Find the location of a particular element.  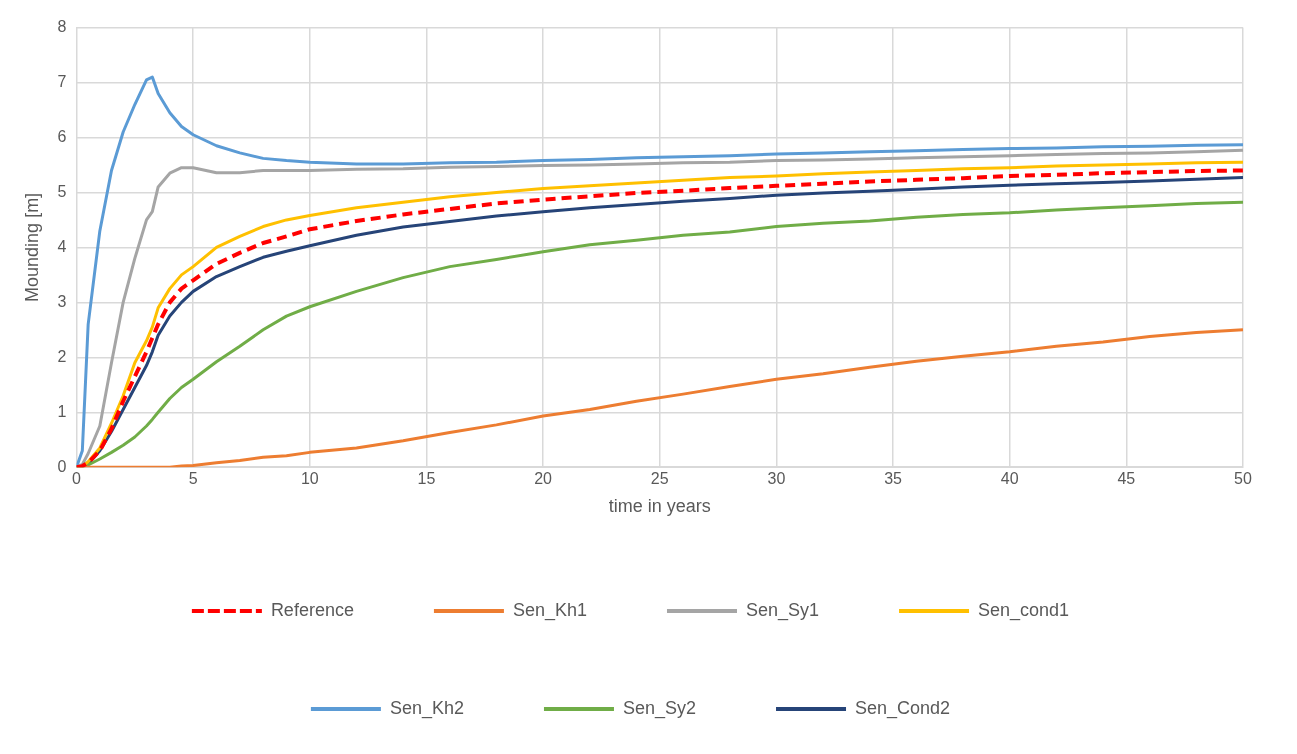

x-tick-label: 20 is located at coordinates (543, 479).